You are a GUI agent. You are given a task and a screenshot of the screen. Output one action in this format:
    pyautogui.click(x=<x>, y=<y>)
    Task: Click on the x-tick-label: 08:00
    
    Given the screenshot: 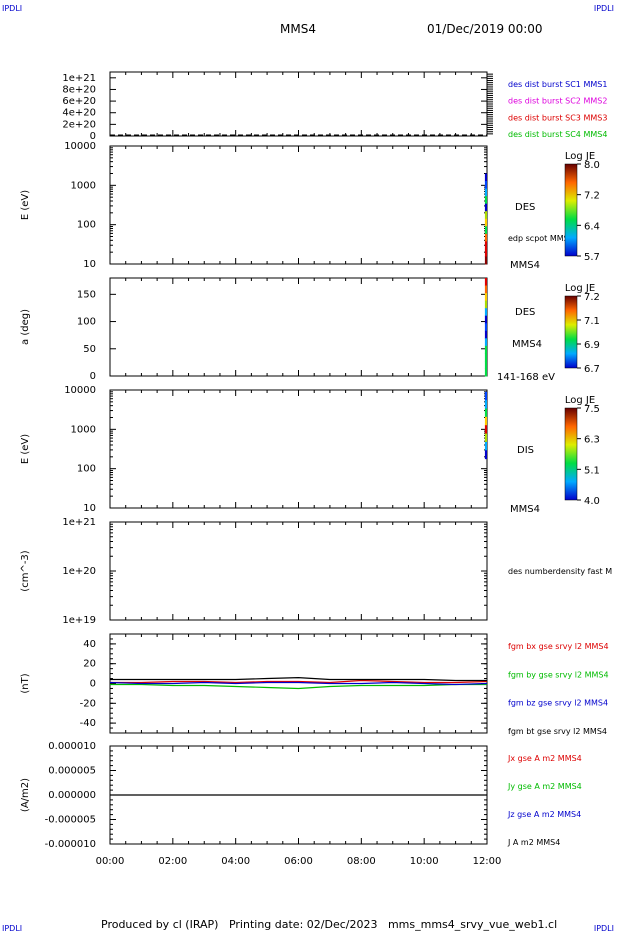 What is the action you would take?
    pyautogui.click(x=361, y=861)
    